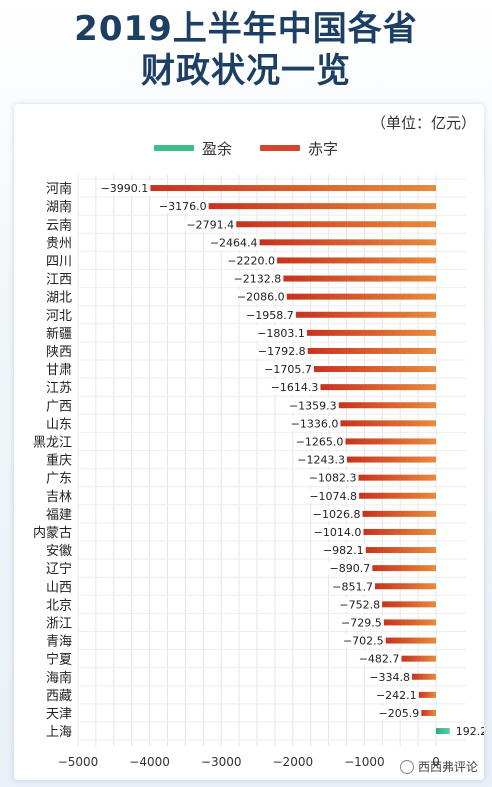  What do you see at coordinates (78, 762) in the screenshot?
I see `x-tick-label: −5000` at bounding box center [78, 762].